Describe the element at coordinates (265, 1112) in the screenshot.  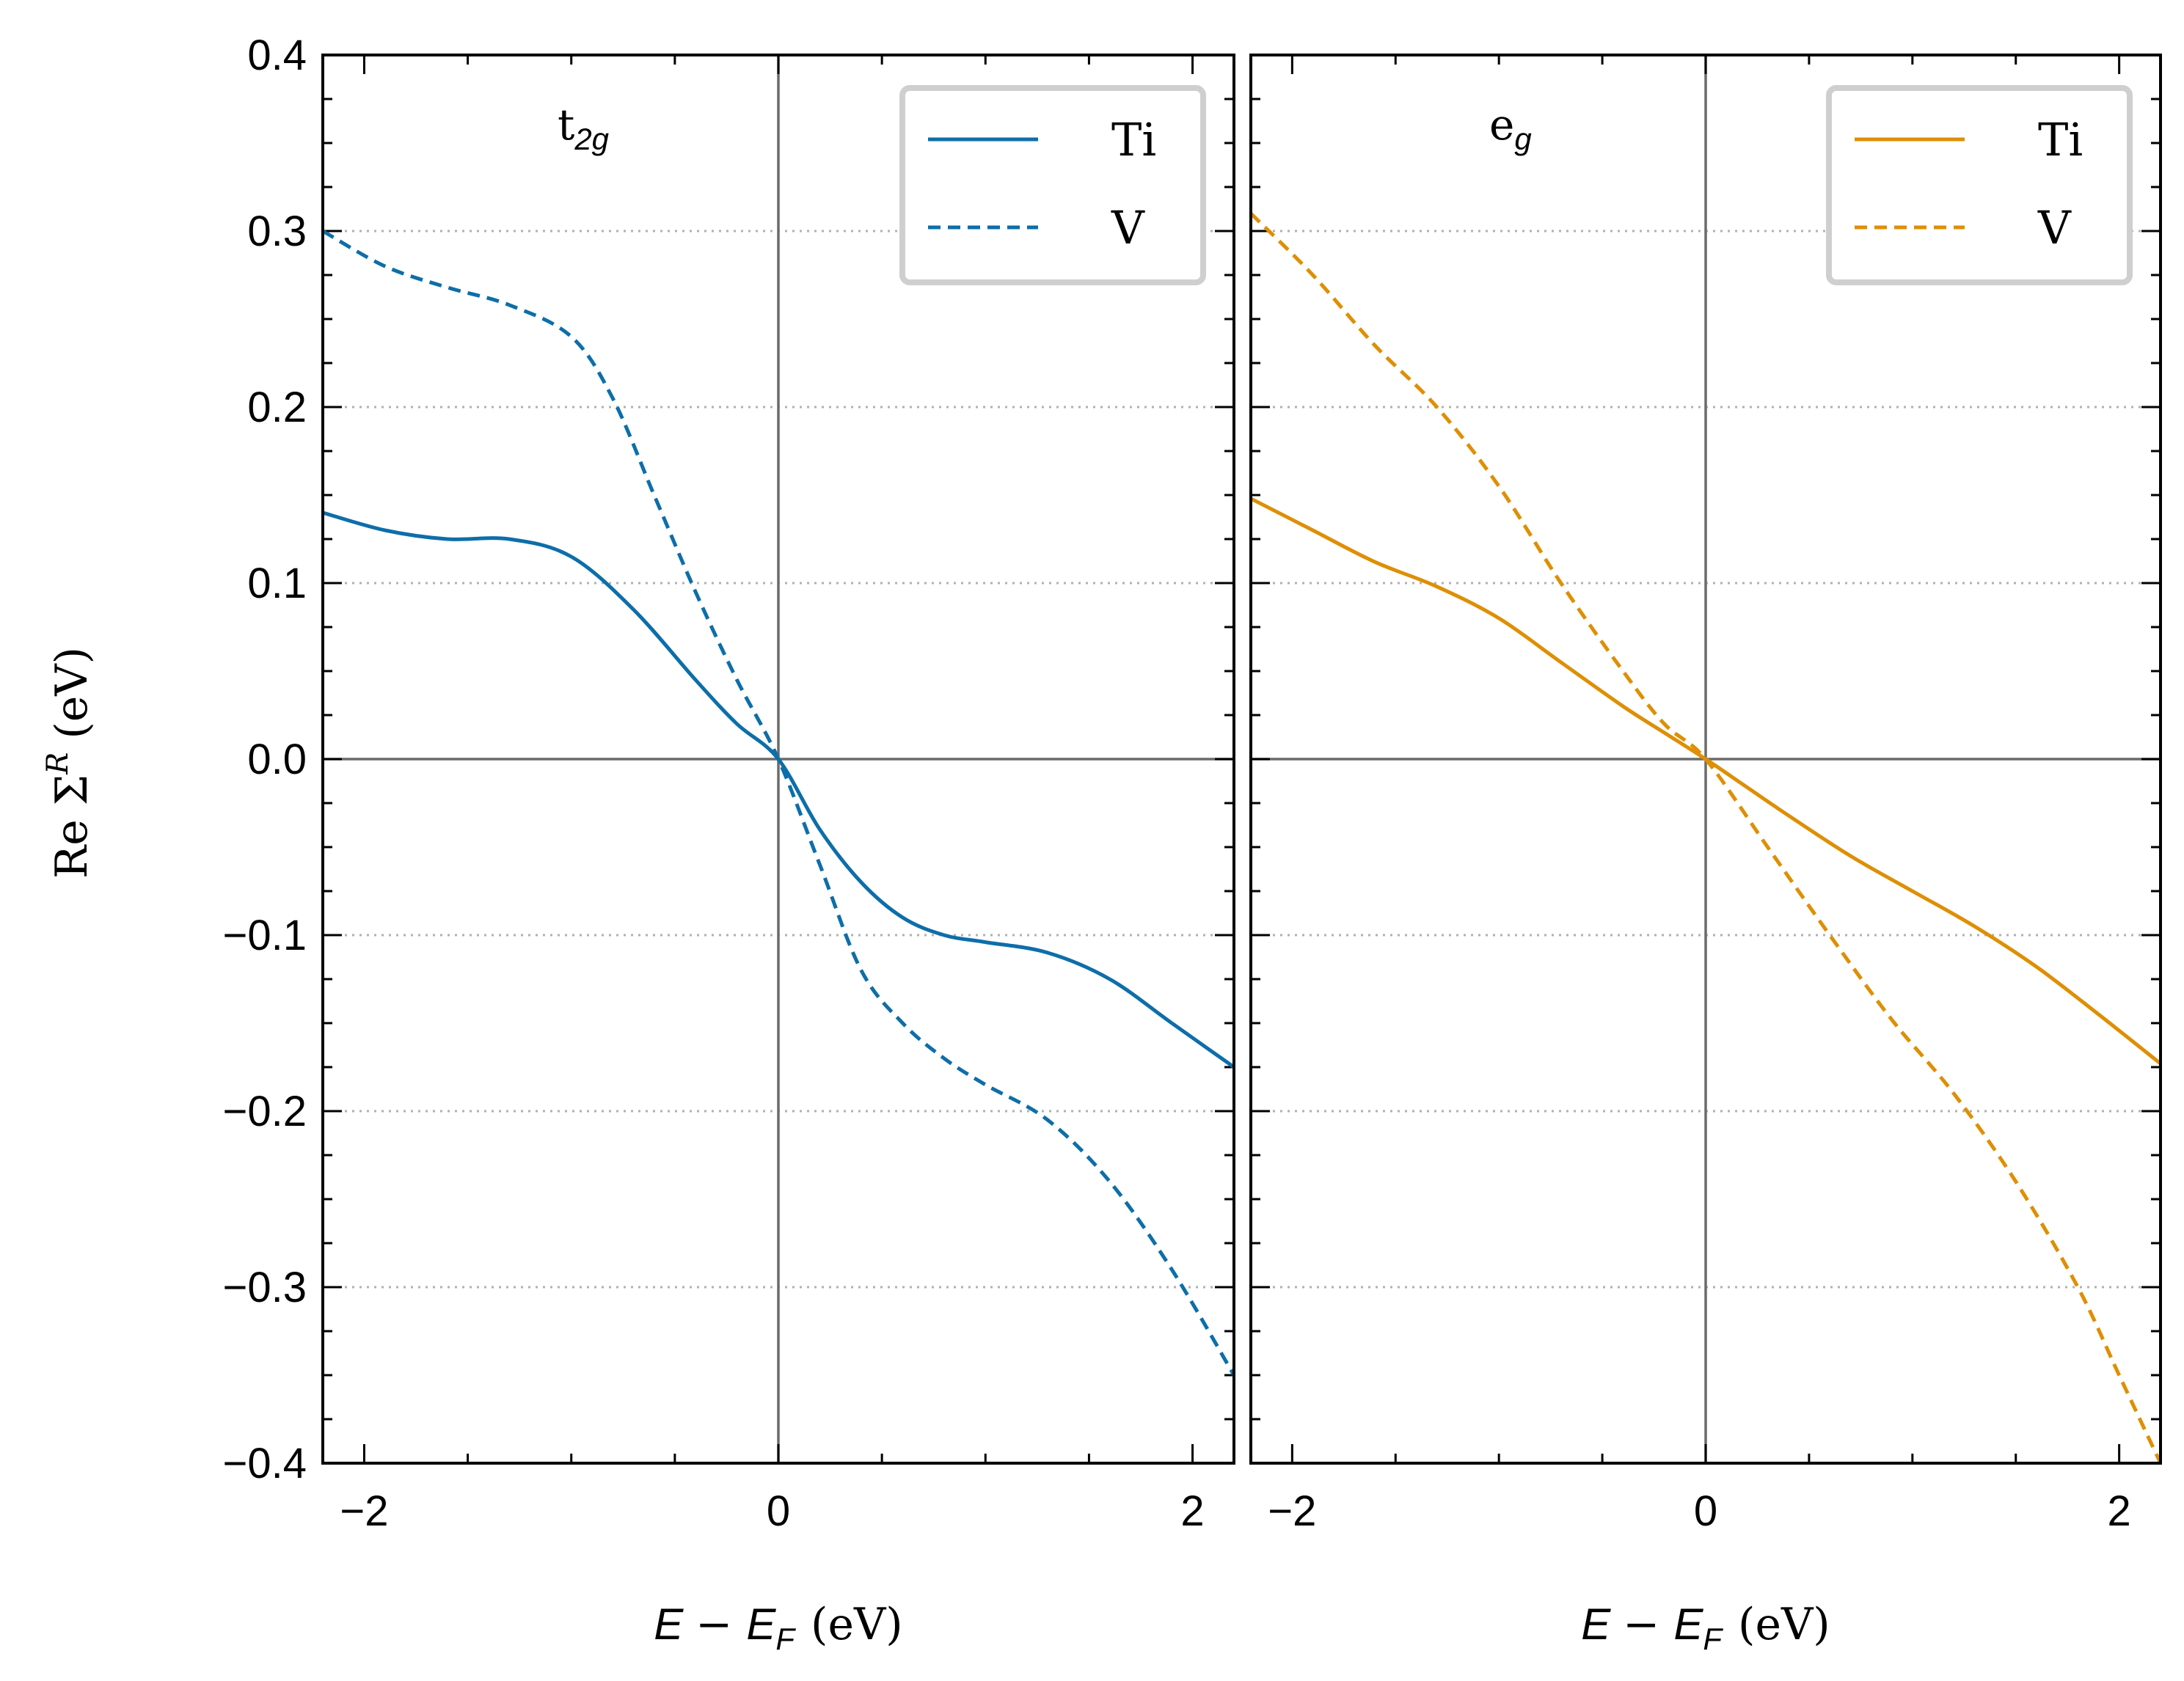
I see `y-tick-label: −0.2` at that location.